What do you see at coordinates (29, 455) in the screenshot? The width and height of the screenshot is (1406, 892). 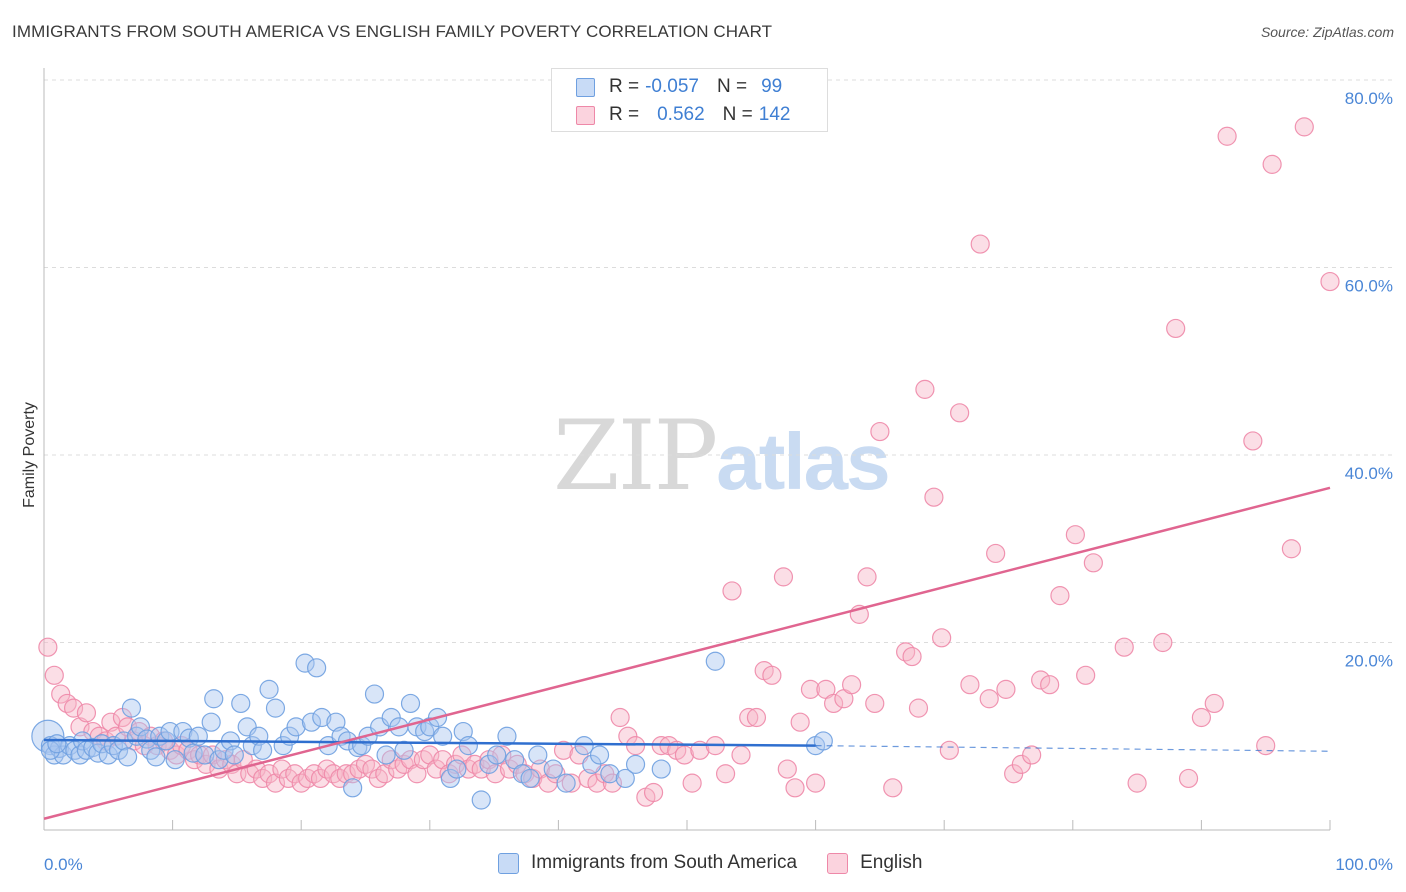 I see `y-axis-label: Family Poverty` at bounding box center [29, 455].